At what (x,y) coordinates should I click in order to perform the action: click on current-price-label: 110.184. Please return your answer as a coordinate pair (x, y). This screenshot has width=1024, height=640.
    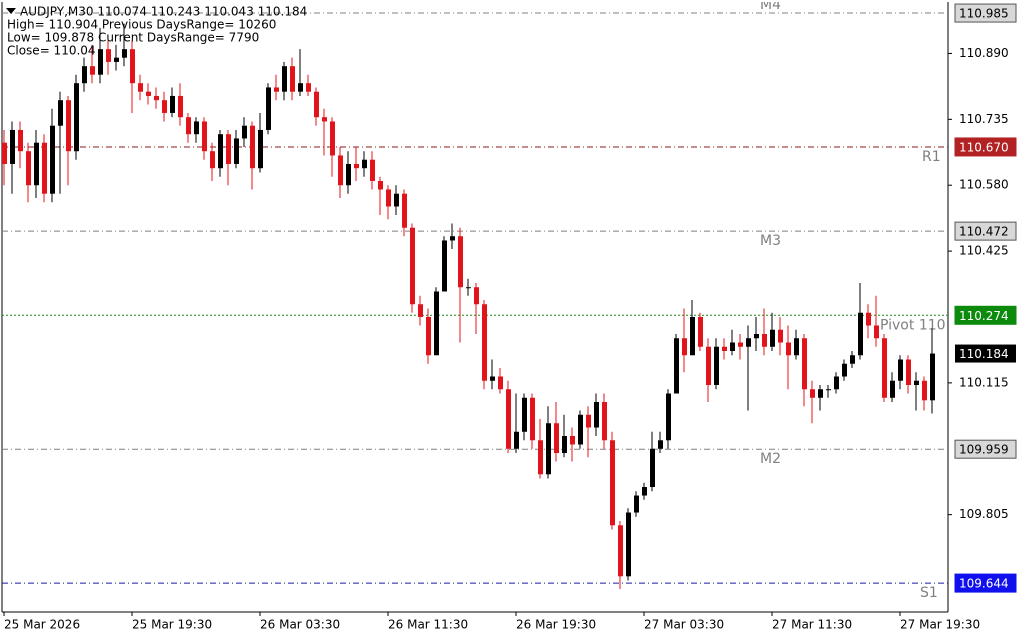
    Looking at the image, I should click on (984, 354).